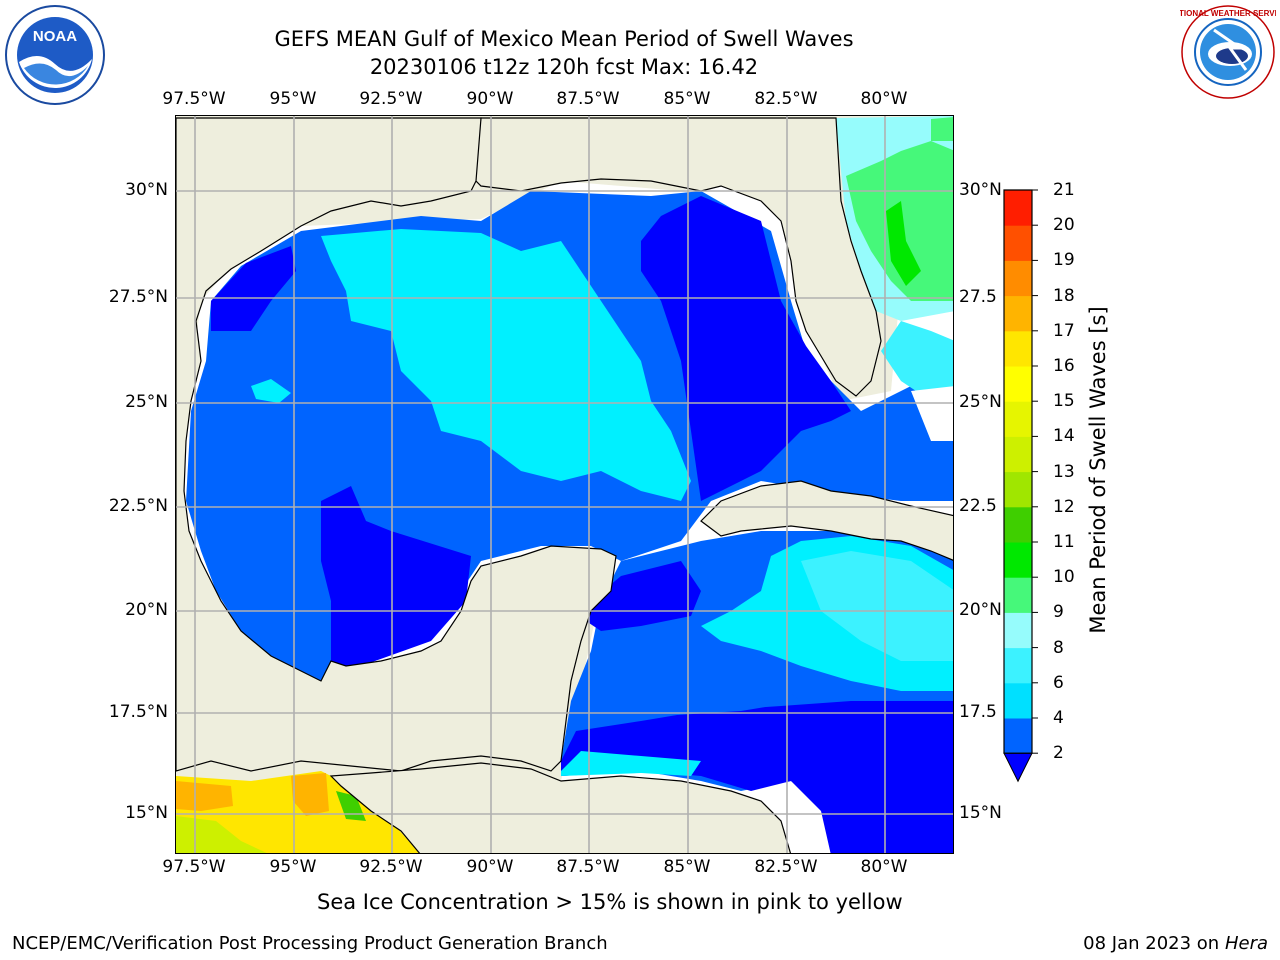 Image resolution: width=1280 pixels, height=960 pixels. I want to click on colorbar-tick-label: 20, so click(1064, 225).